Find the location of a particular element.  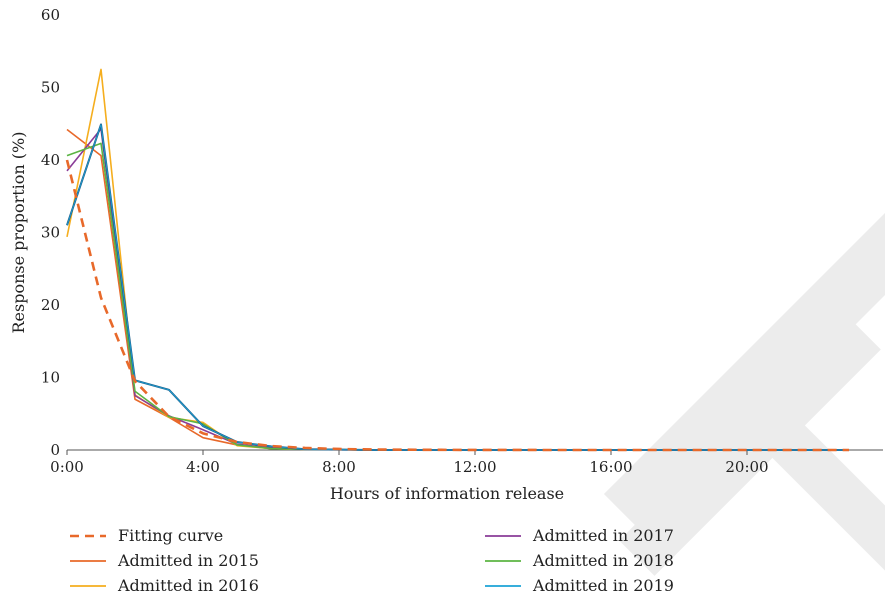

y-axis: 0 10 20 30 40 50 60 is located at coordinates (50, 232).